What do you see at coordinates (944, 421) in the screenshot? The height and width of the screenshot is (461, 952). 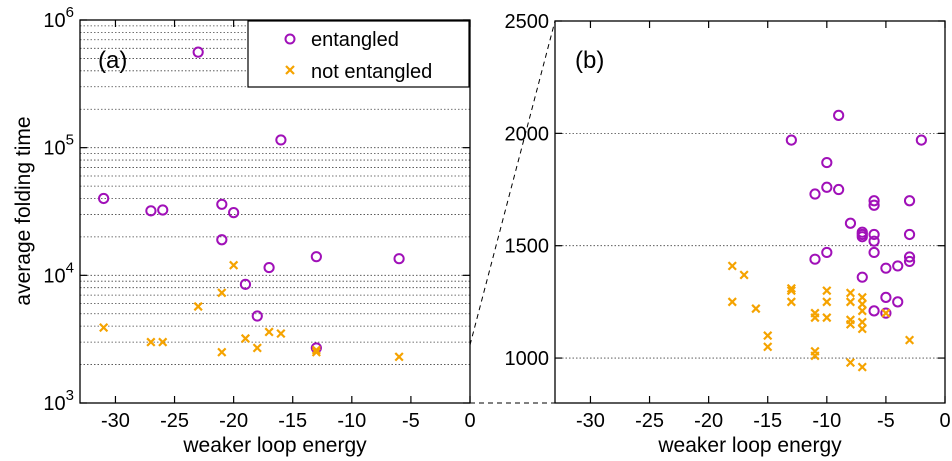 I see `x-tick-label: 0` at bounding box center [944, 421].